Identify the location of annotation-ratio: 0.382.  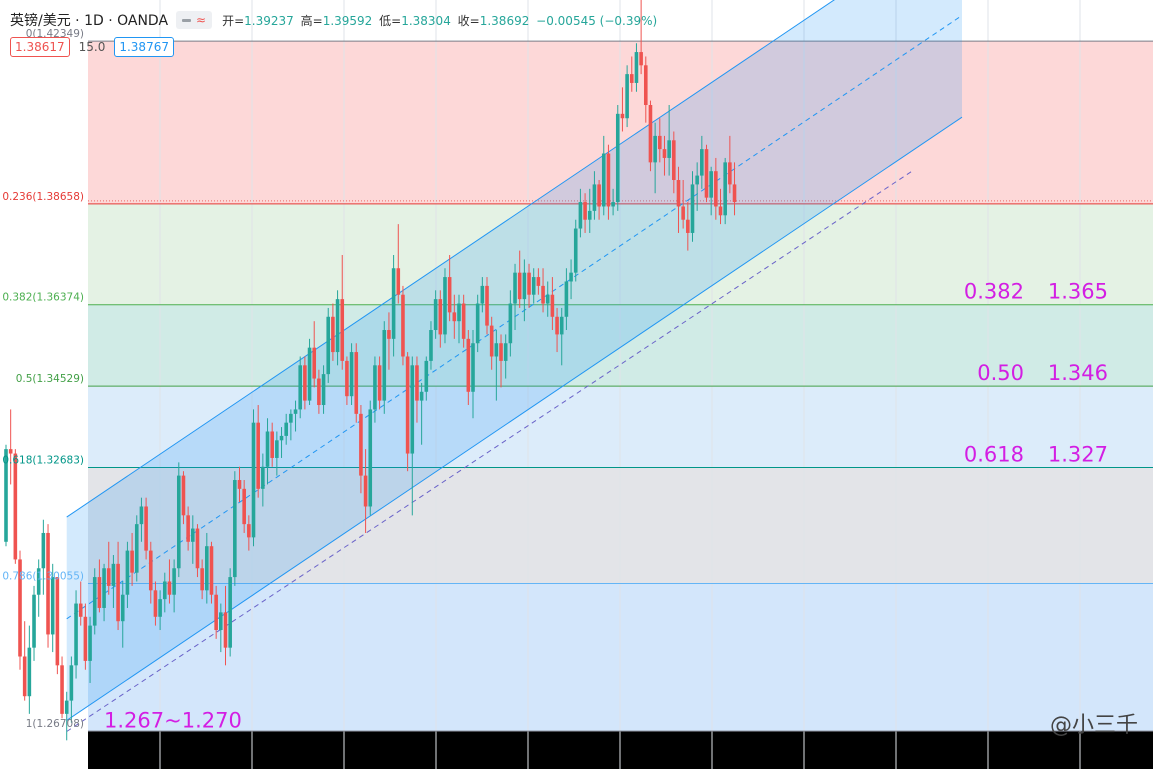
(994, 292).